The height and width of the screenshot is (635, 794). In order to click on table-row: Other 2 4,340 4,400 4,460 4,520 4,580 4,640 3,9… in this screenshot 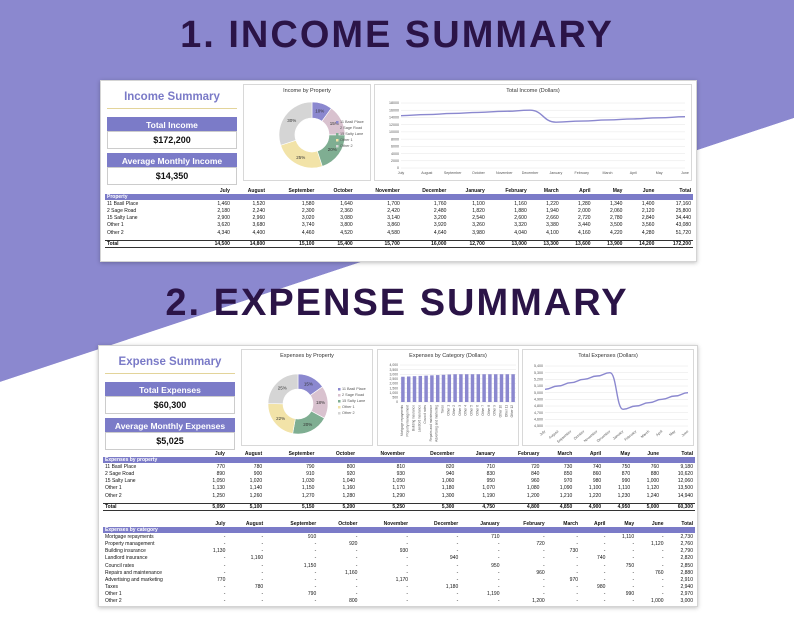, I will do `click(399, 232)`.